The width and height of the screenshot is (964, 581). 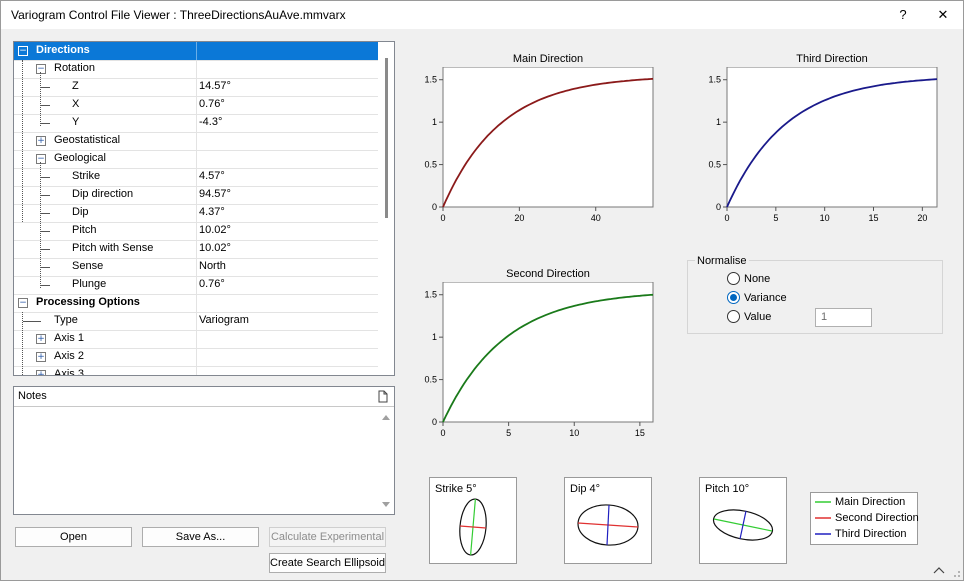 I want to click on value-input-text: 1, so click(x=824, y=317).